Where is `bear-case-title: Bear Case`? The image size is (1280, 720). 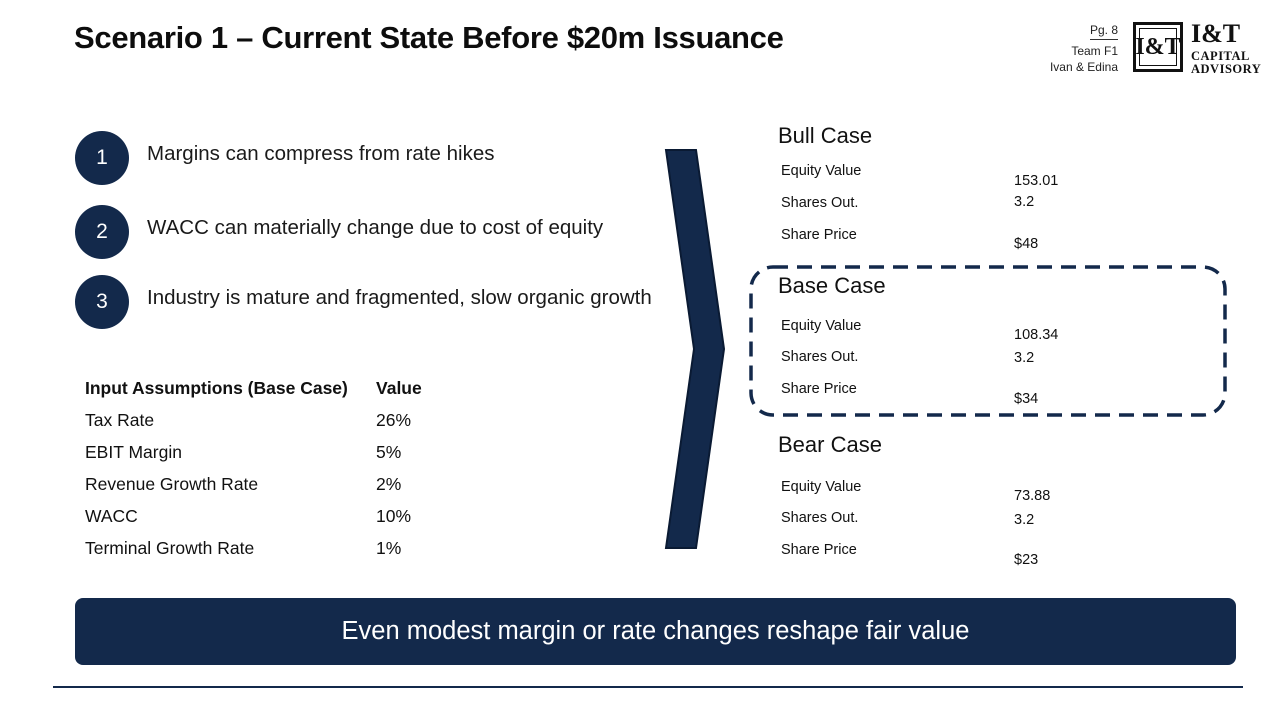
bear-case-title: Bear Case is located at coordinates (830, 444).